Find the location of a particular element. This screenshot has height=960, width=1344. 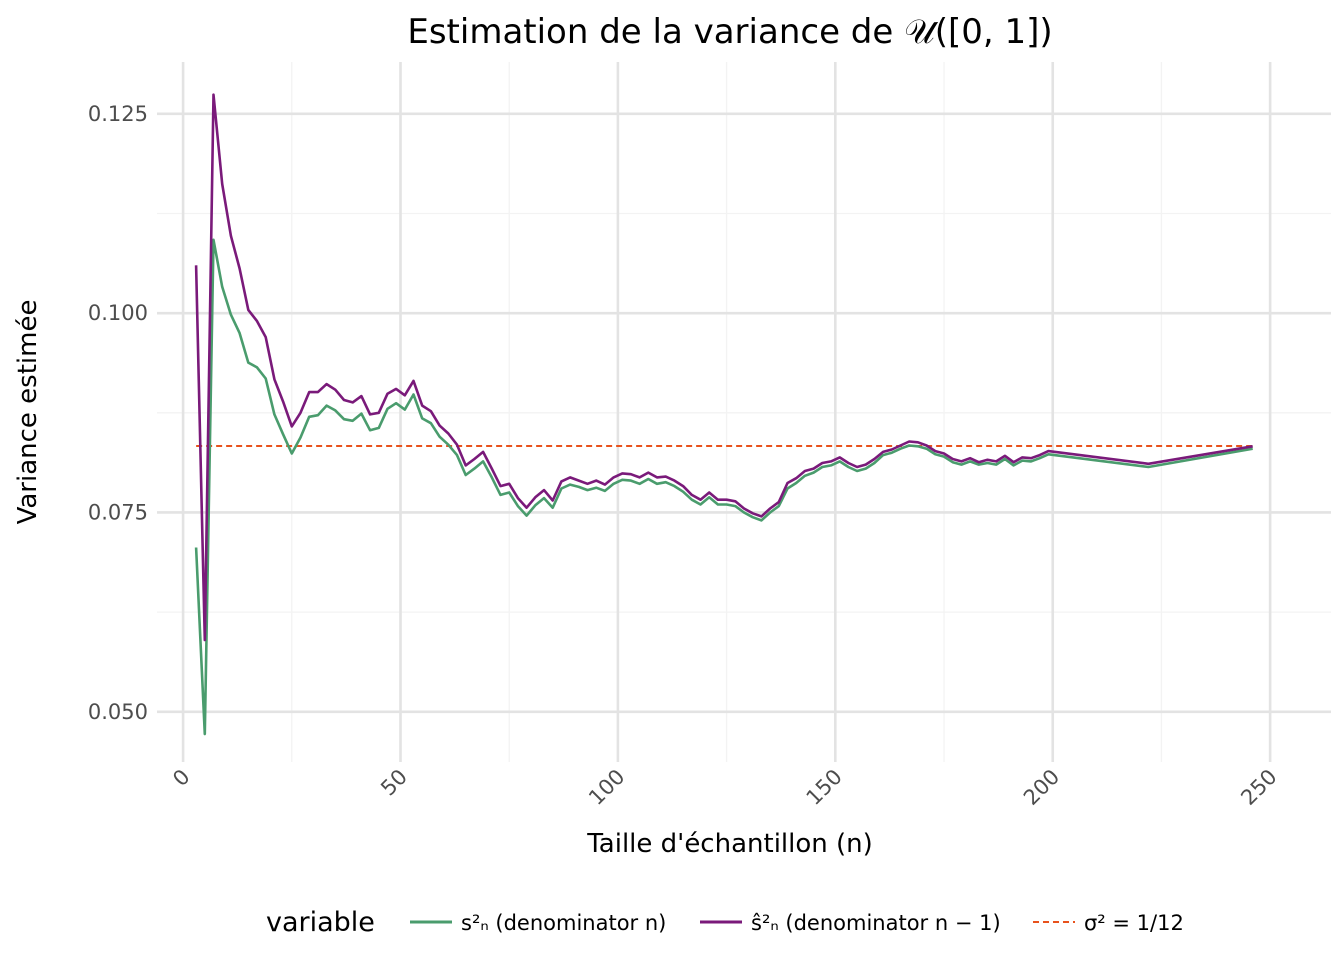

x-tick-label: 250 is located at coordinates (1258, 787).